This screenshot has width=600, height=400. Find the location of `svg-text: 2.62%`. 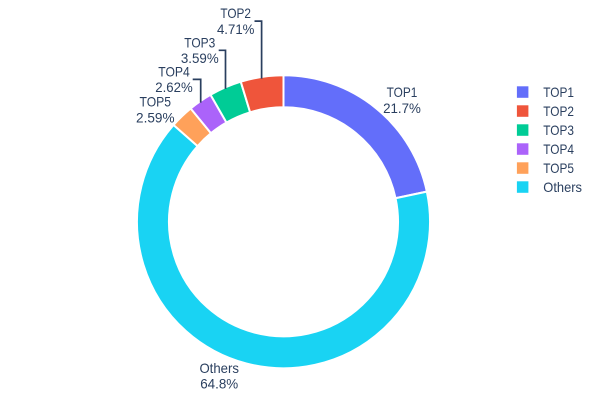

svg-text: 2.62% is located at coordinates (173, 87).